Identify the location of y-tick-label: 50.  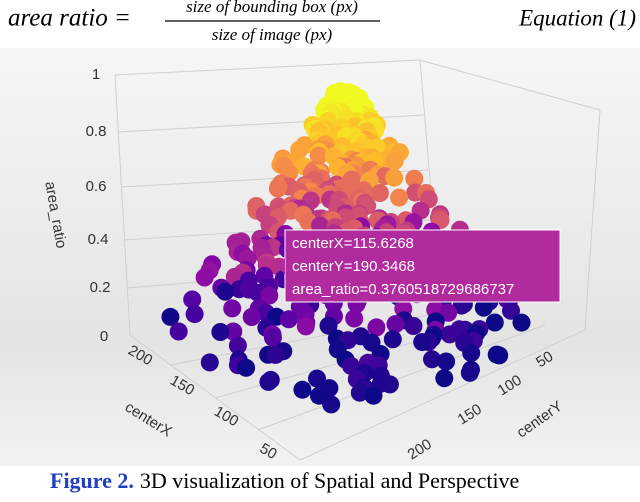
(544, 359).